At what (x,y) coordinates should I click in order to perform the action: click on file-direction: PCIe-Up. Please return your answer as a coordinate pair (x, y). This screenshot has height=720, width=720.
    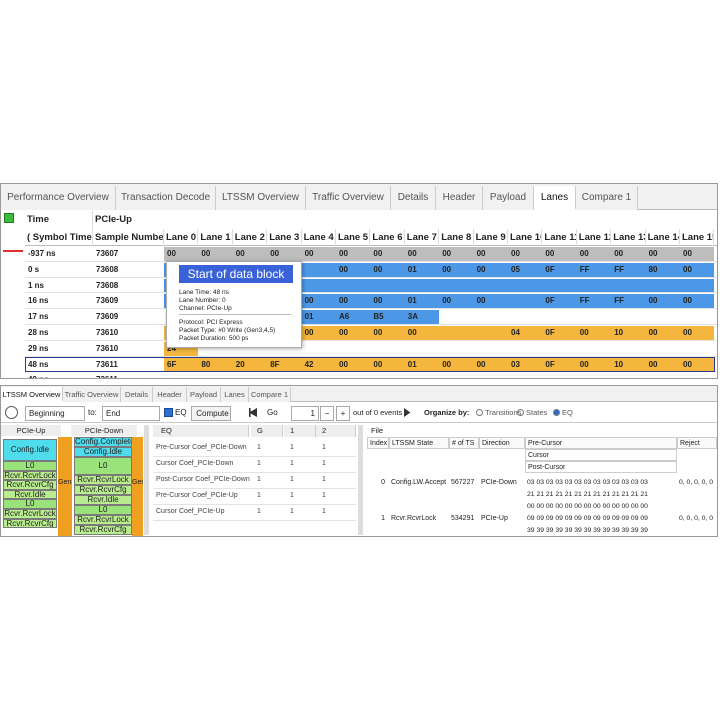
    Looking at the image, I should click on (494, 518).